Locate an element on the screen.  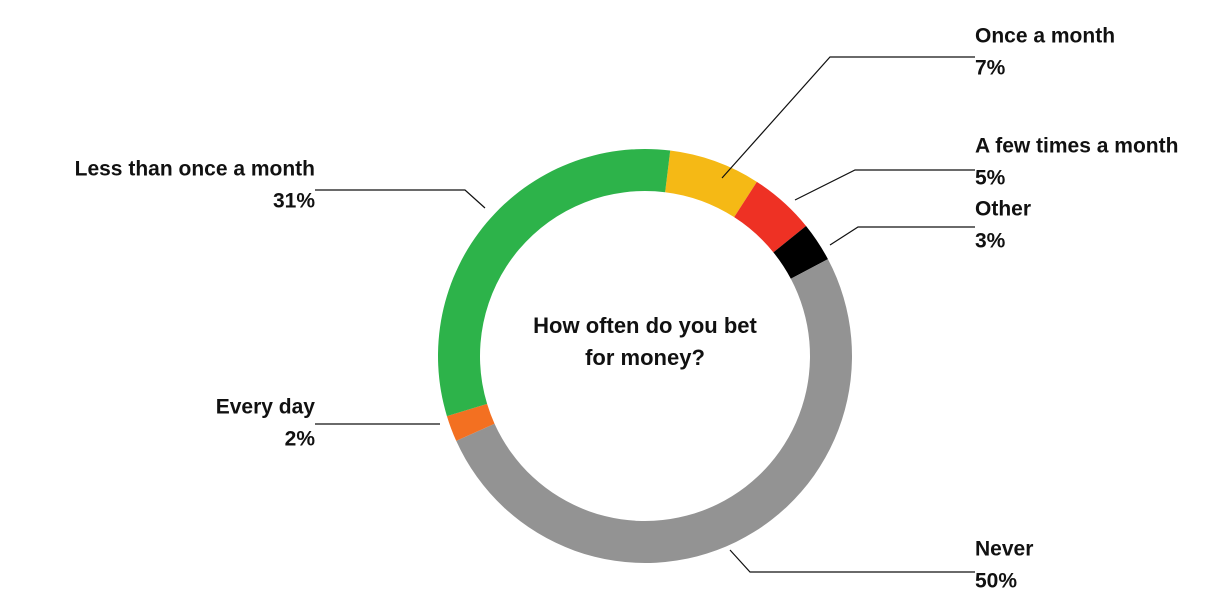
slice-label: Never is located at coordinates (1004, 549).